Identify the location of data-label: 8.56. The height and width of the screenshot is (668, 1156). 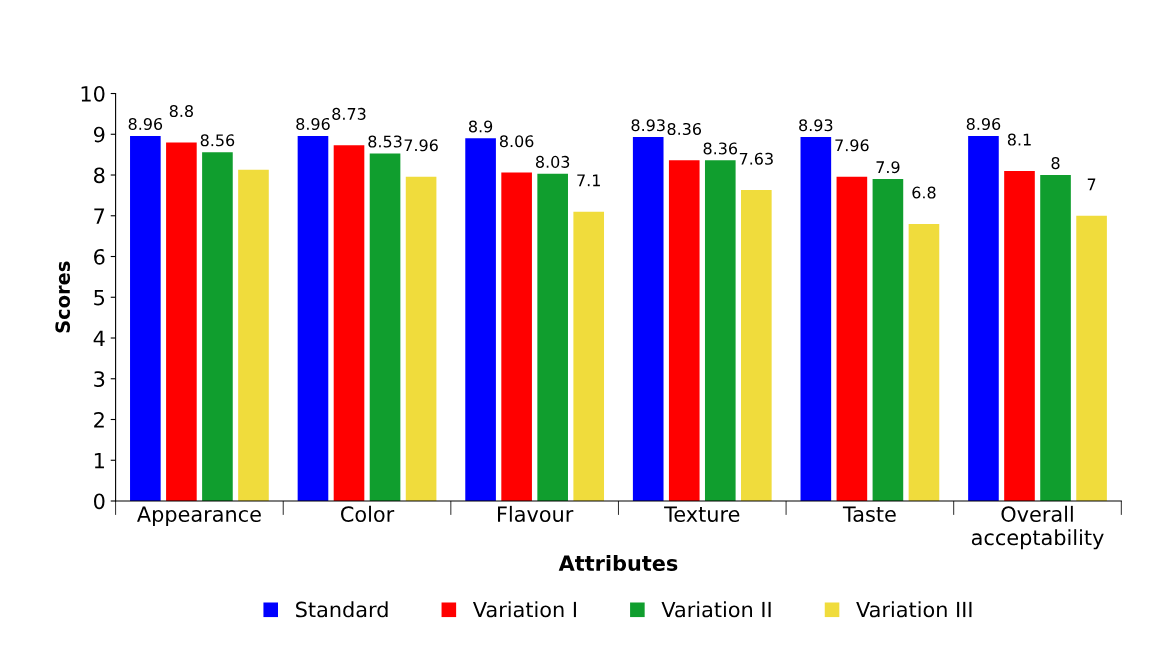
(217, 140).